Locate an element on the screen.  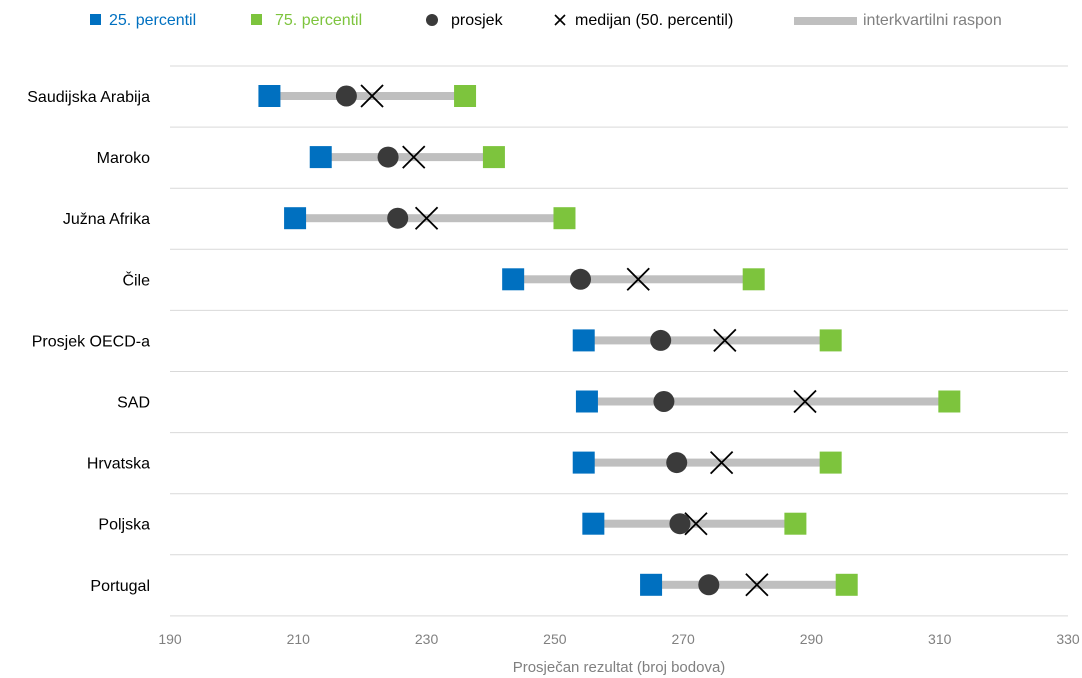
x-tick-label: 230 is located at coordinates (427, 639).